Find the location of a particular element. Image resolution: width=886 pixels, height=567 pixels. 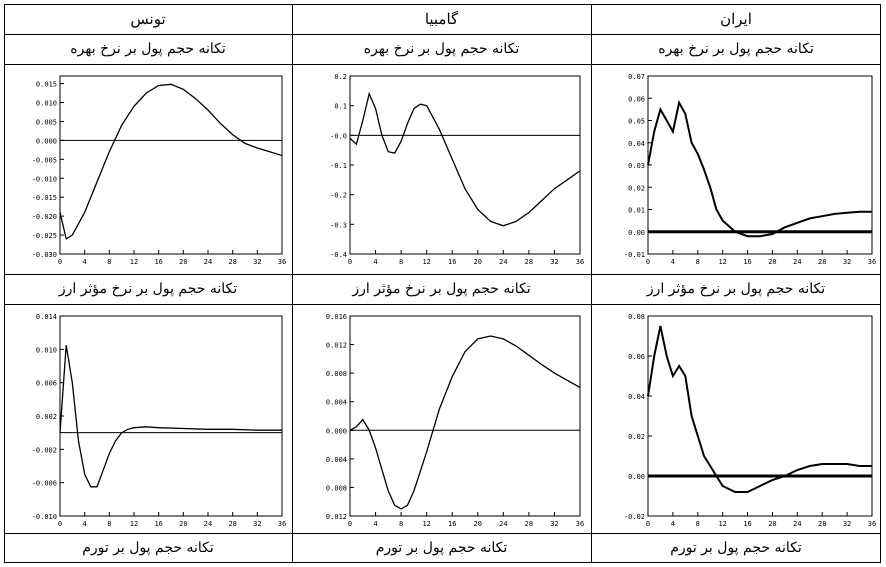

y-tick-label: -0.02 is located at coordinates (634, 517).